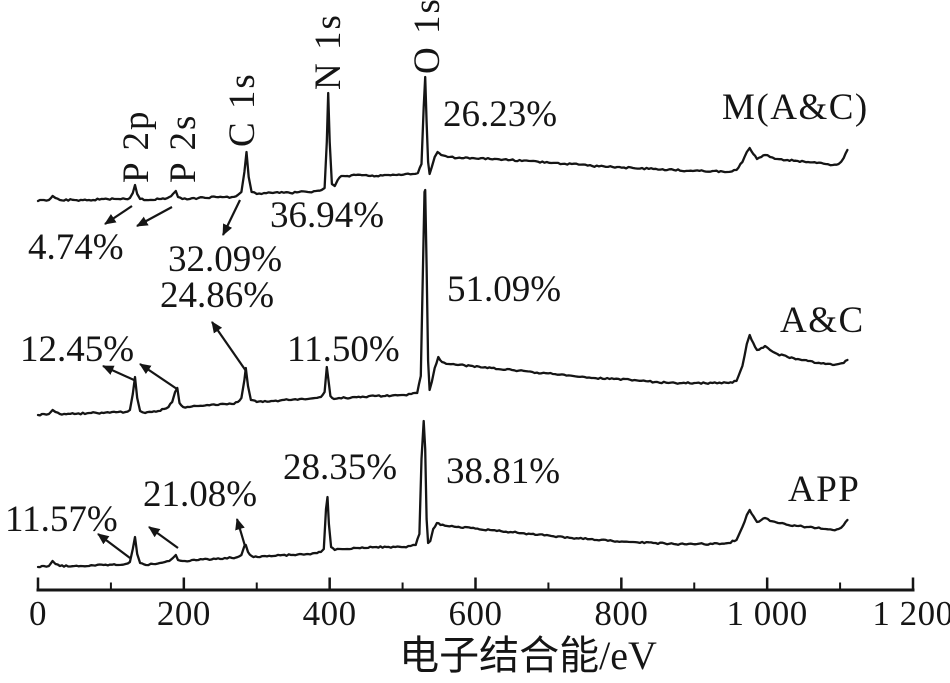  I want to click on annotation-arrows, so click(172, 379).